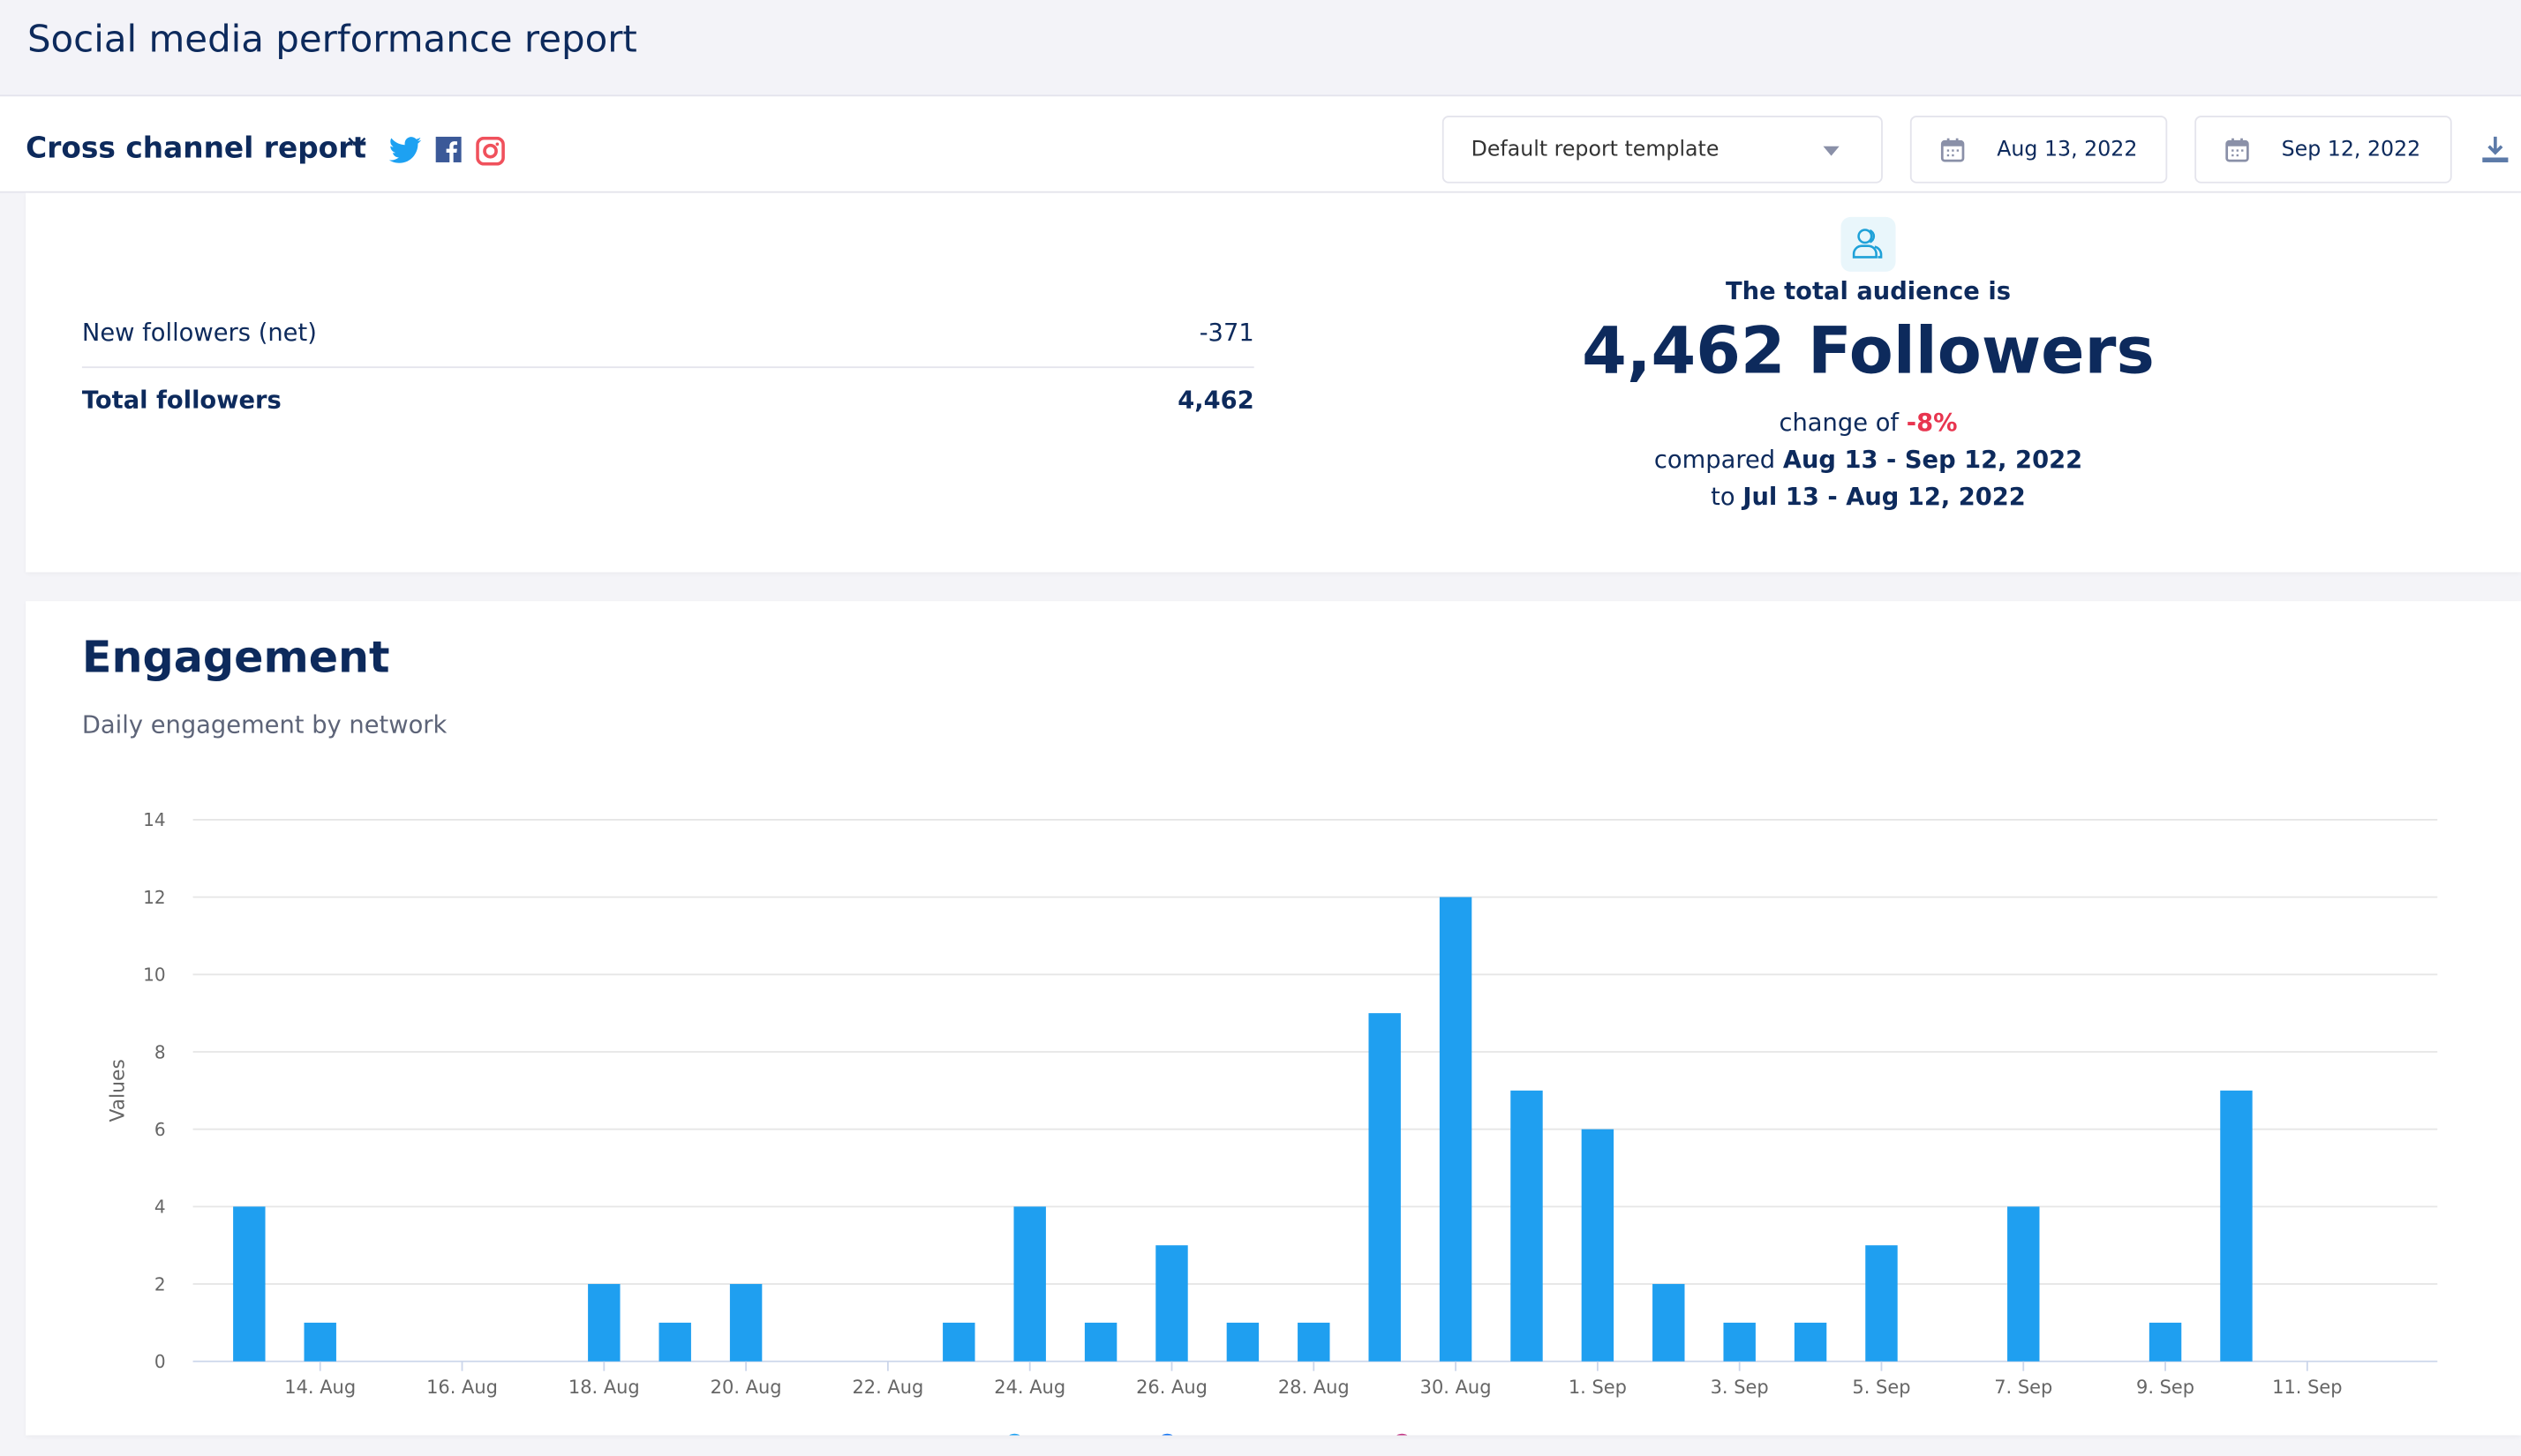 The image size is (2521, 1456). Describe the element at coordinates (1384, 1187) in the screenshot. I see `bar-29-aug` at that location.